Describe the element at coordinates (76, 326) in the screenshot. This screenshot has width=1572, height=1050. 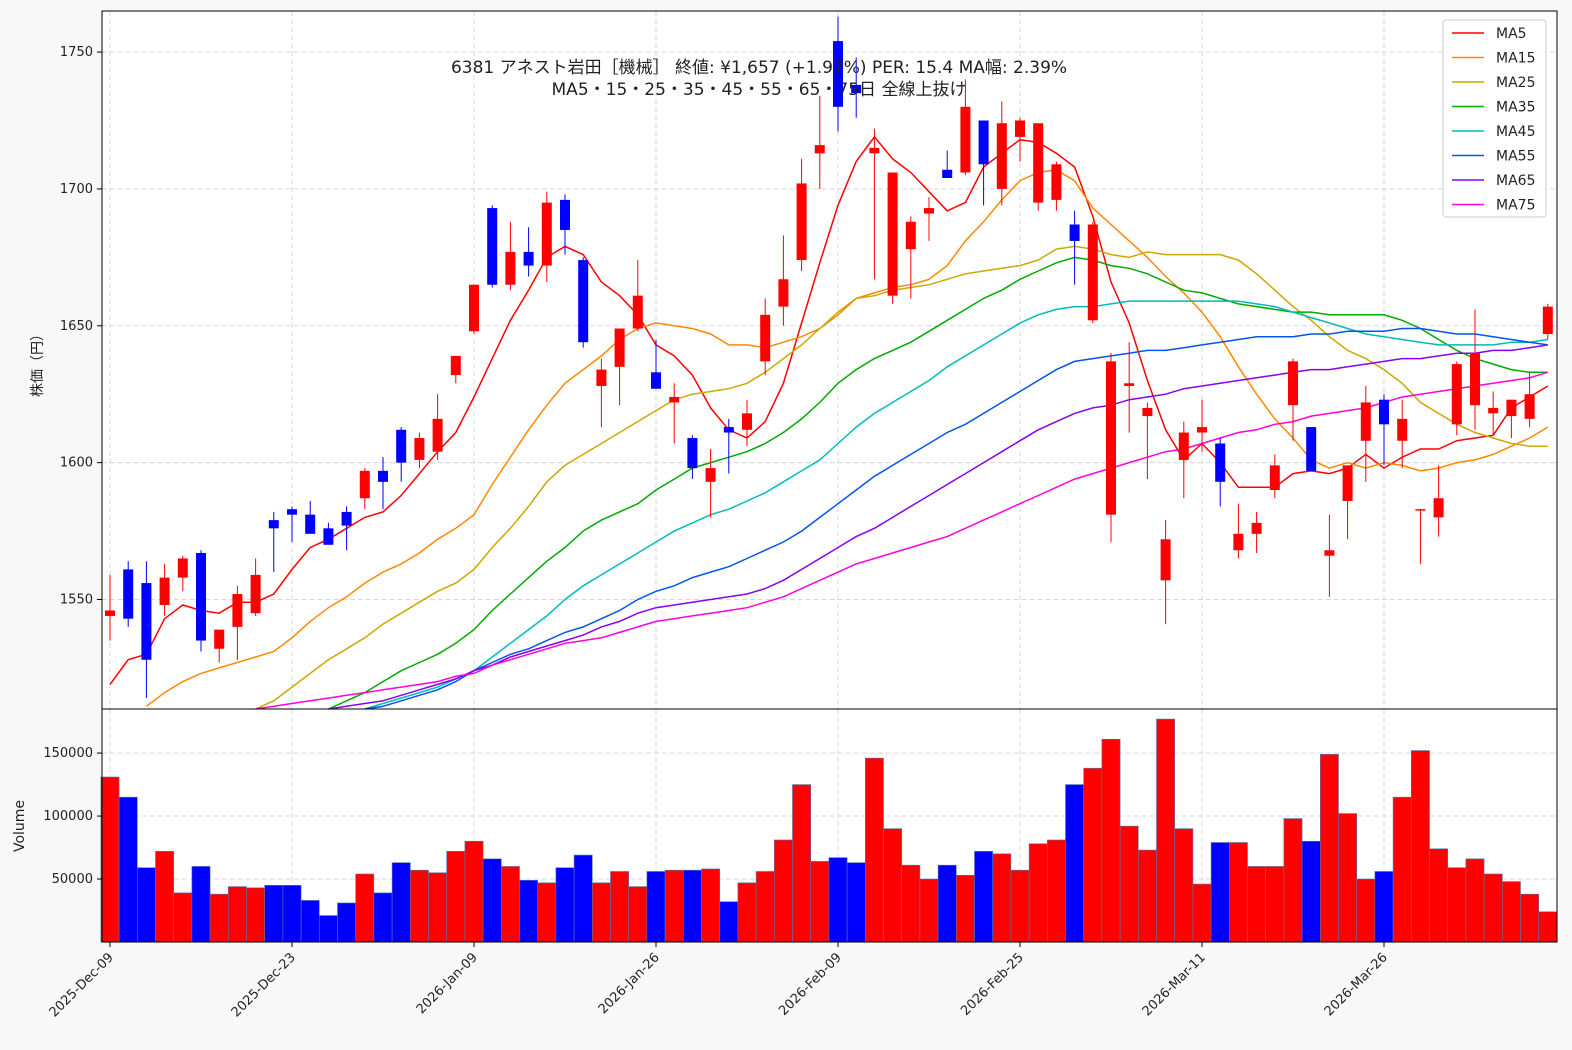
I see `price-y-tick-label: 1650` at that location.